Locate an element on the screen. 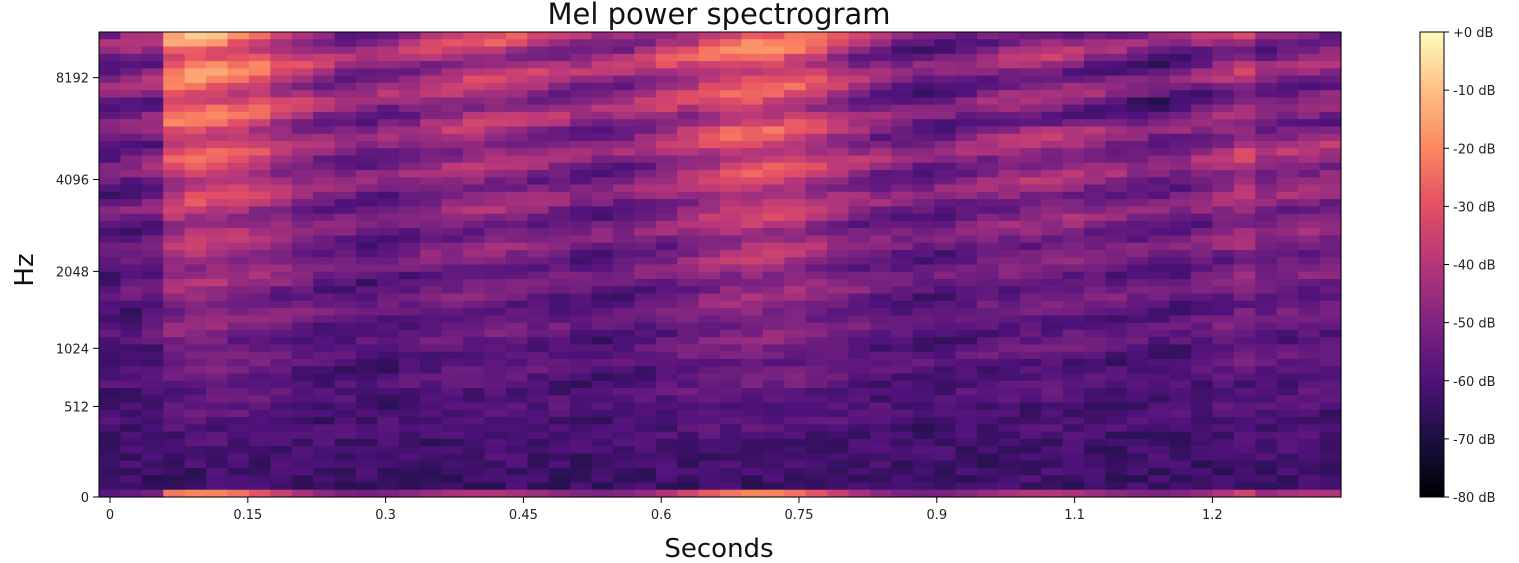 The width and height of the screenshot is (1519, 563). x-tick-label: 0.45 is located at coordinates (523, 515).